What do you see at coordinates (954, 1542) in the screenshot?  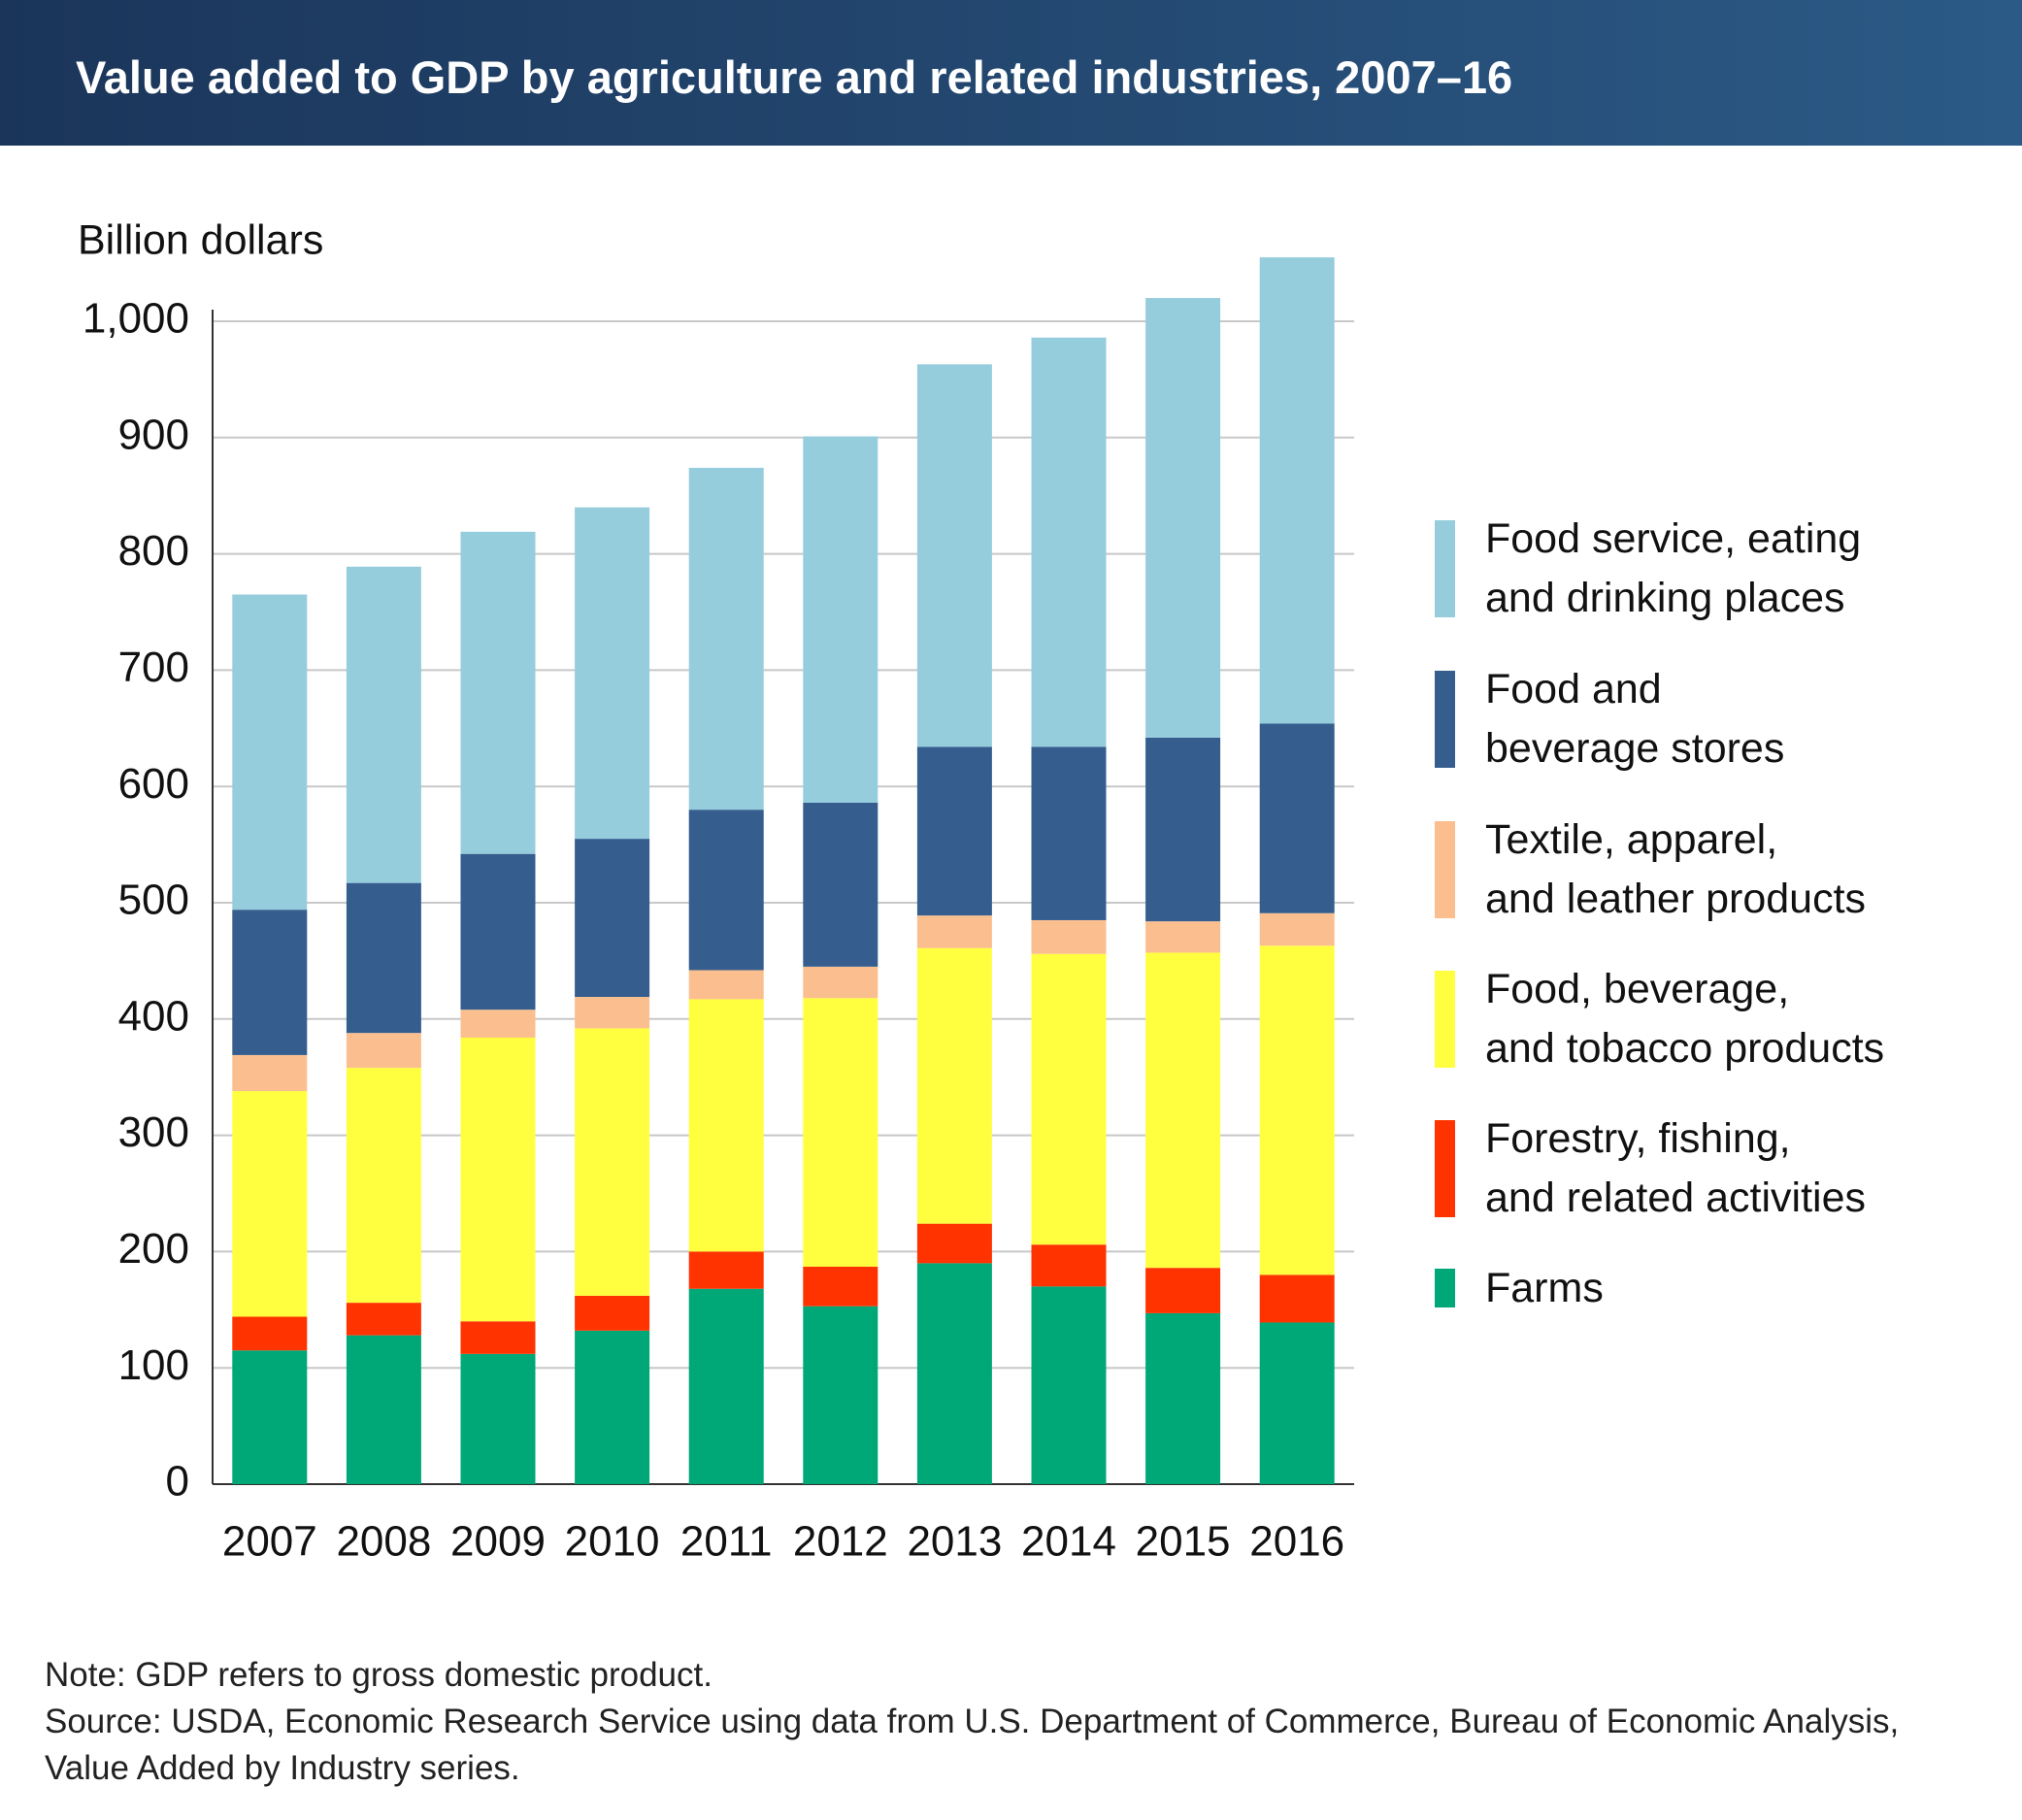 I see `x-tick-label: 2013` at bounding box center [954, 1542].